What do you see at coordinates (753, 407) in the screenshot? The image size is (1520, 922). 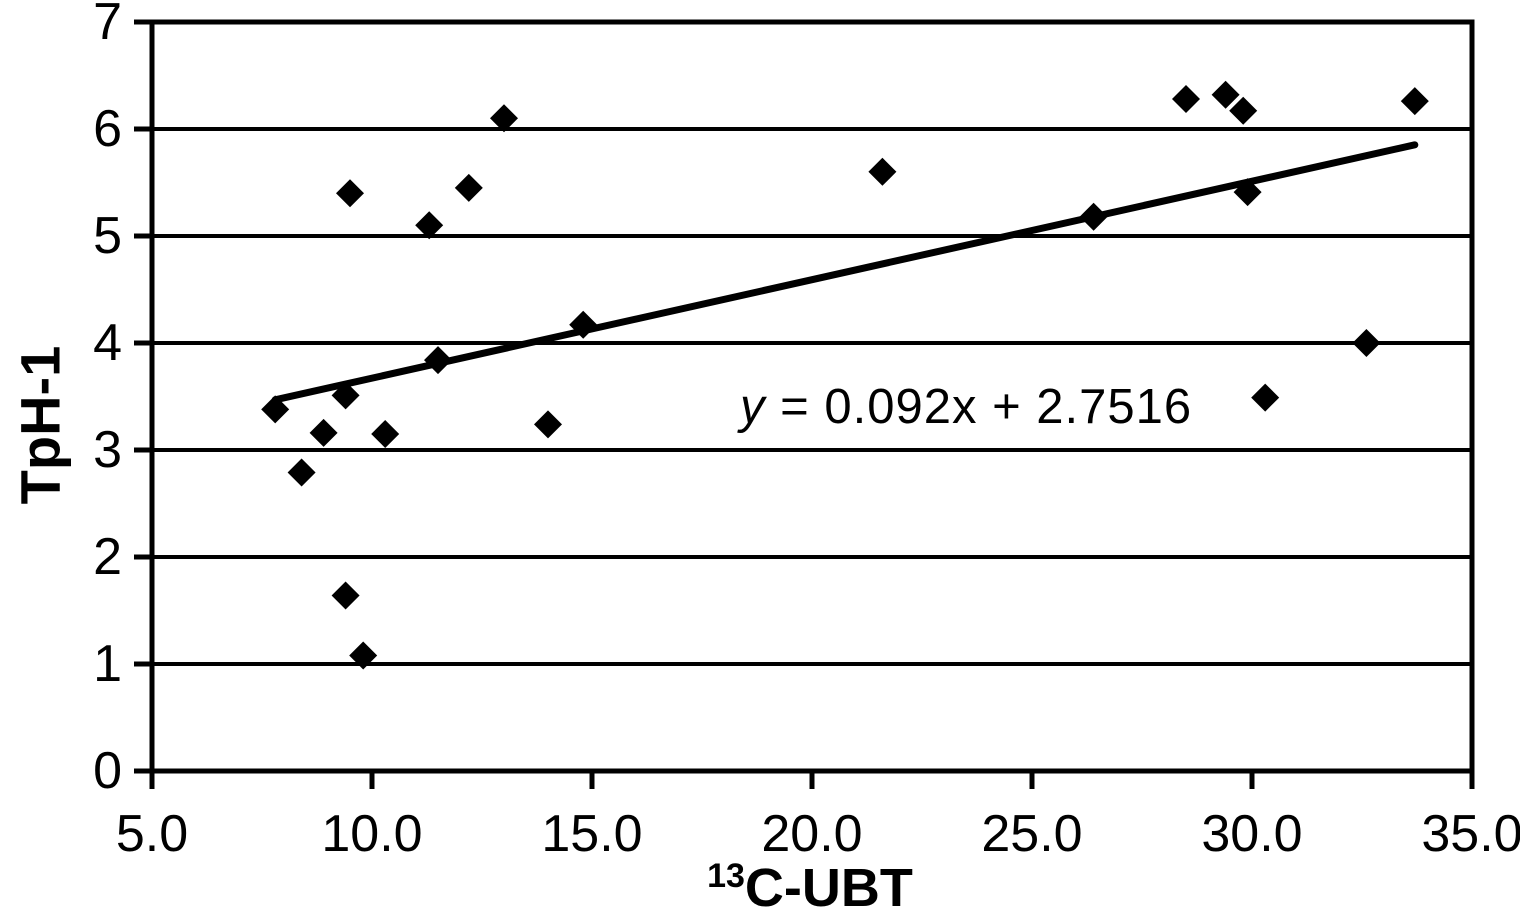 I see `equation-lhs: y` at bounding box center [753, 407].